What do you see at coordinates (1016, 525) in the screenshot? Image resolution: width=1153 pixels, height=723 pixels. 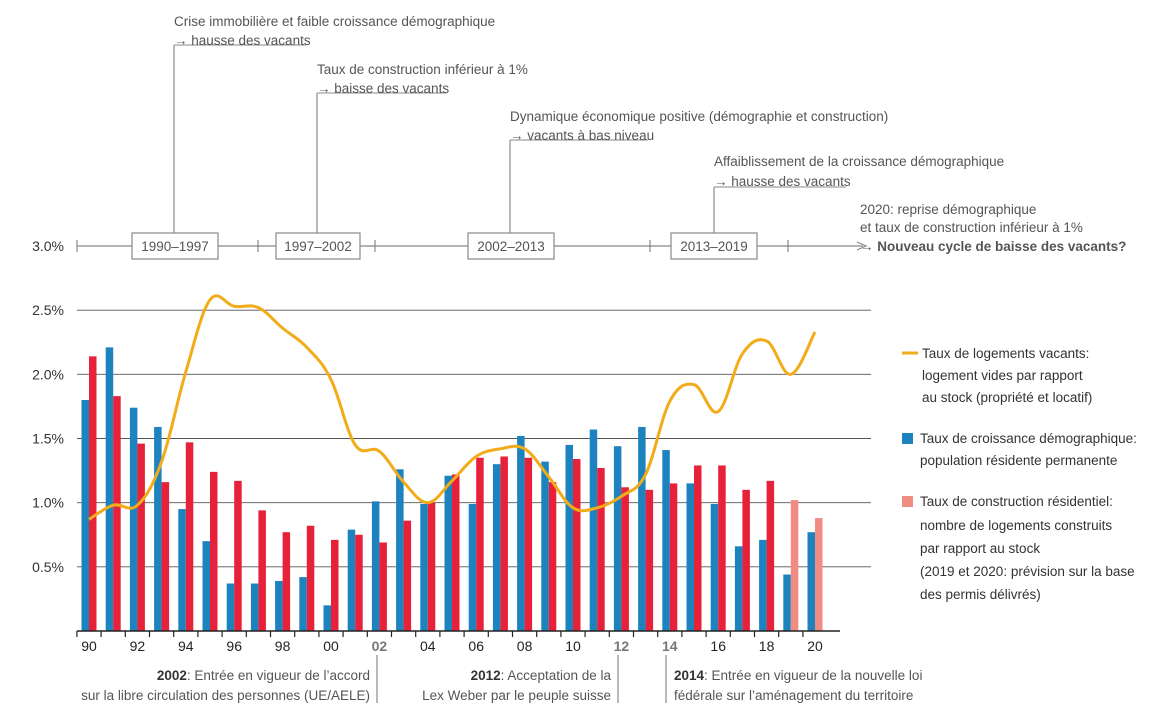 I see `legend-line2: nombre de logements construits` at bounding box center [1016, 525].